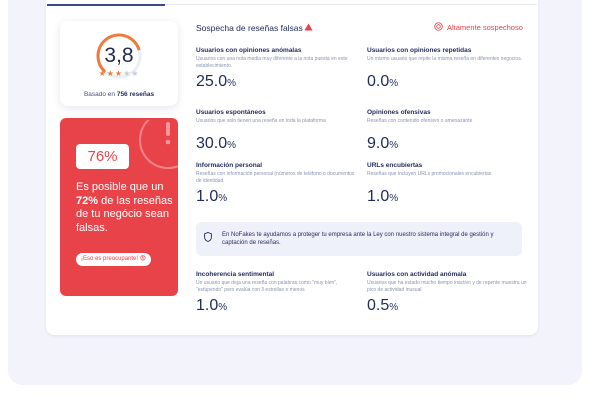 Image resolution: width=600 pixels, height=400 pixels. I want to click on metric-title: Información personal, so click(229, 165).